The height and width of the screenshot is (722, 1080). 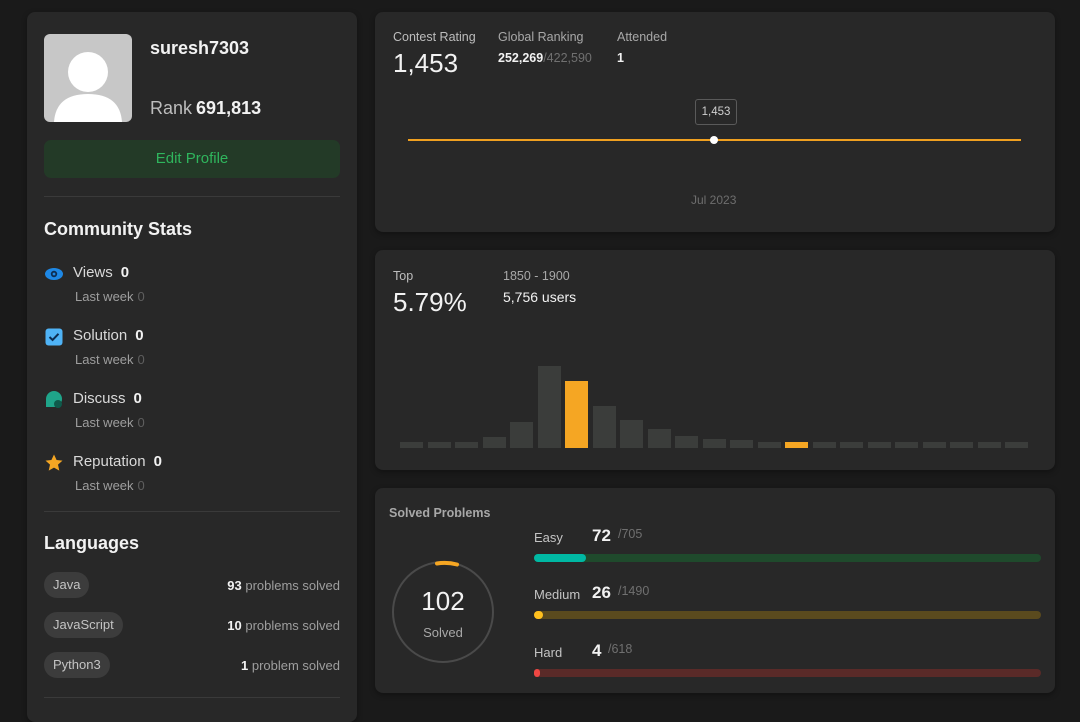 I want to click on difficulty-total: /705, so click(x=630, y=534).